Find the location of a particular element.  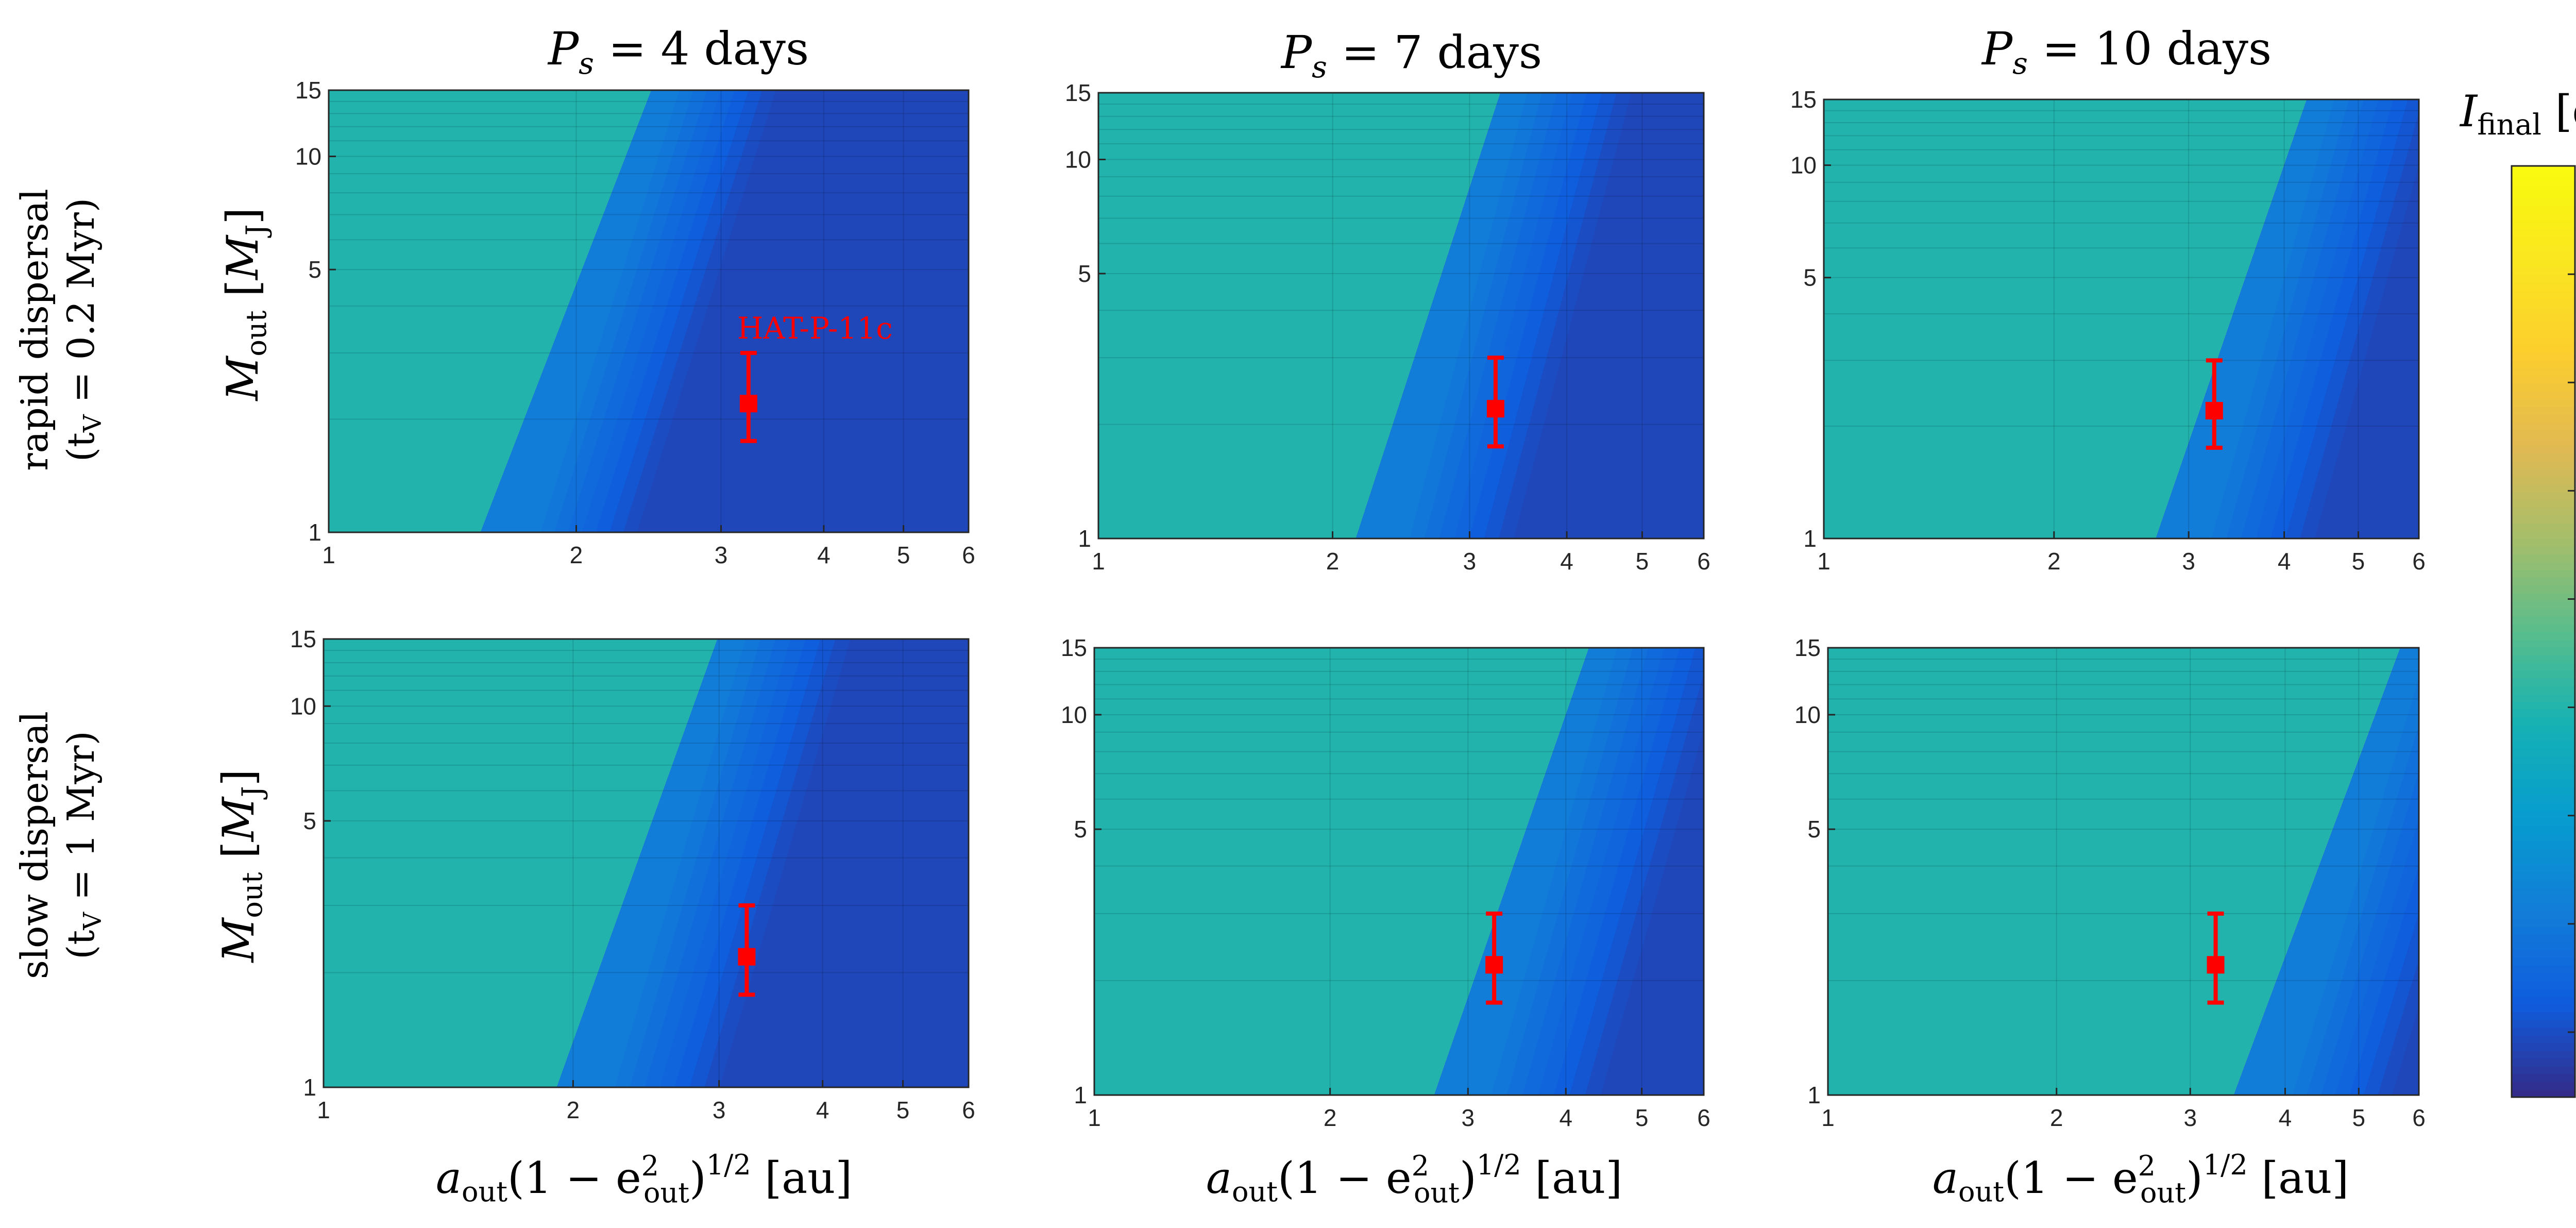

panel-r1c2-ytick-label: 10 is located at coordinates (1078, 160).